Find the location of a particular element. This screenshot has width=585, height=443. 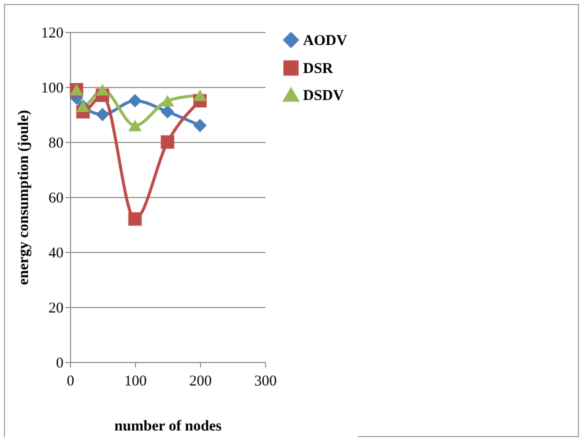

y-tick-label: 100 is located at coordinates (52, 88).